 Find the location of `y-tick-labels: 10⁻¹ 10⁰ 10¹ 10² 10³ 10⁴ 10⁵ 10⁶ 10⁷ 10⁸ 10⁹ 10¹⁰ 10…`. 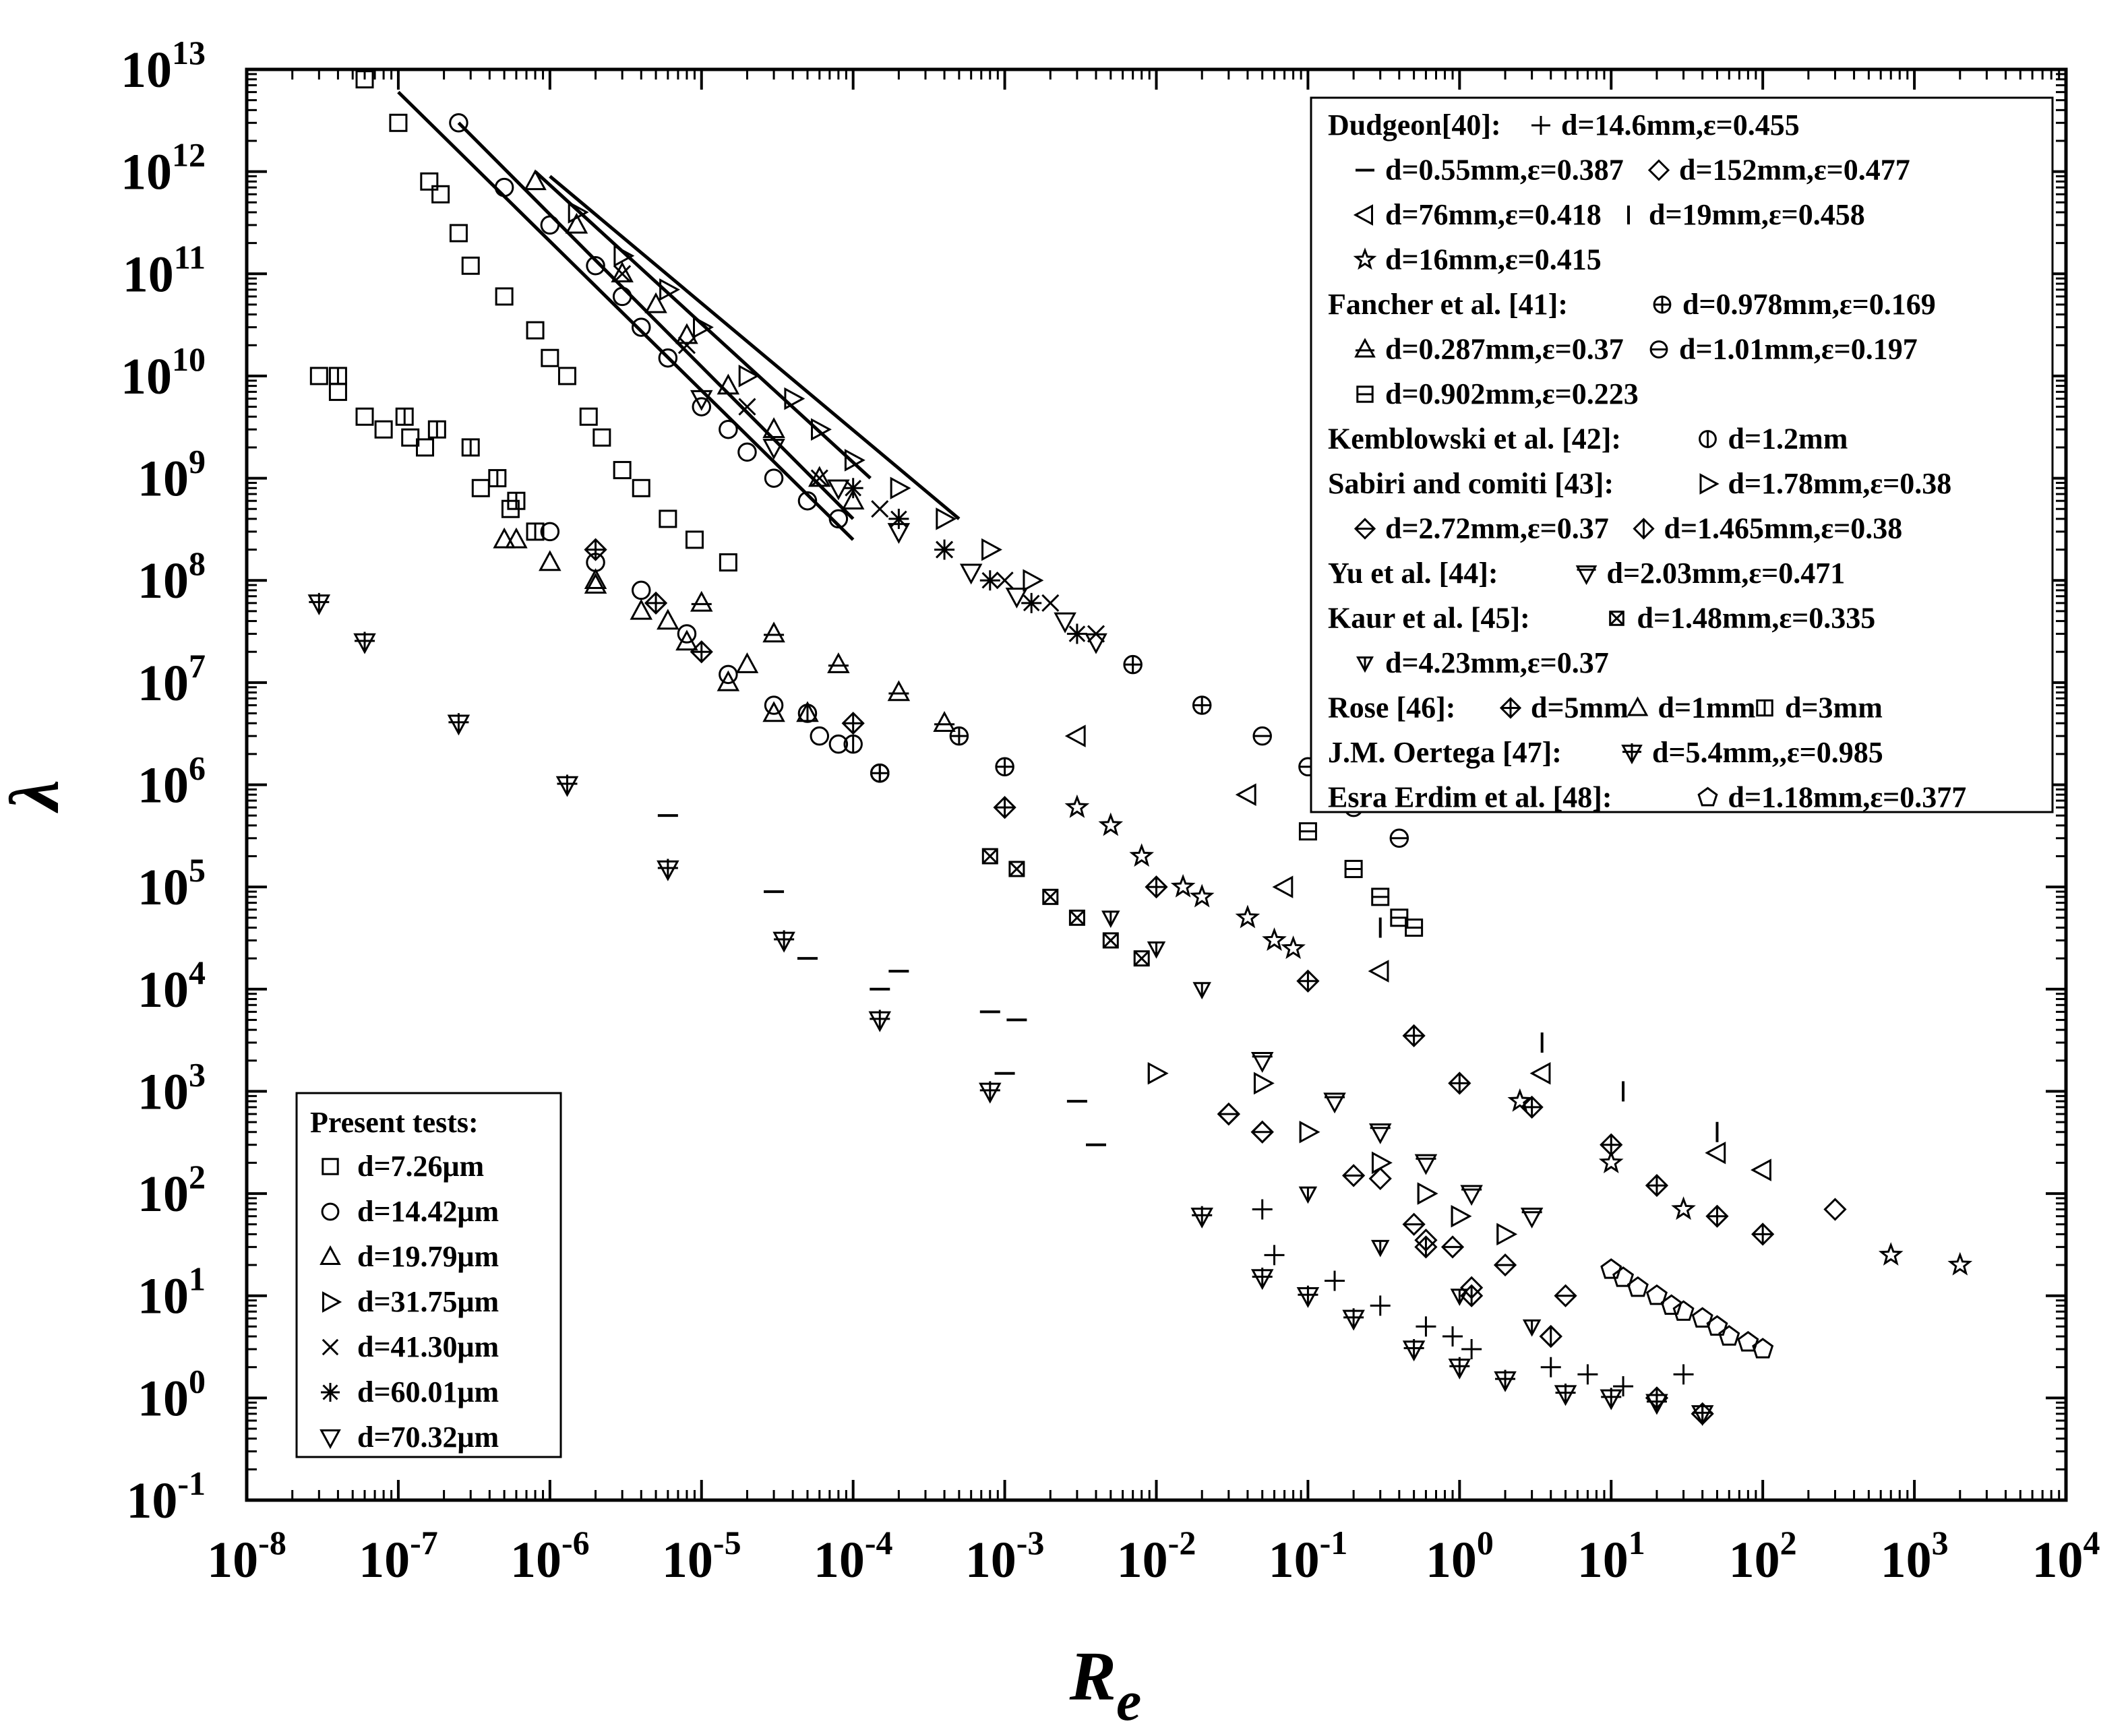

y-tick-labels: 10⁻¹ 10⁰ 10¹ 10² 10³ 10⁴ 10⁵ 10⁶ 10⁷ 10⁸ 10⁹ 10¹⁰ 10… is located at coordinates (163, 782).